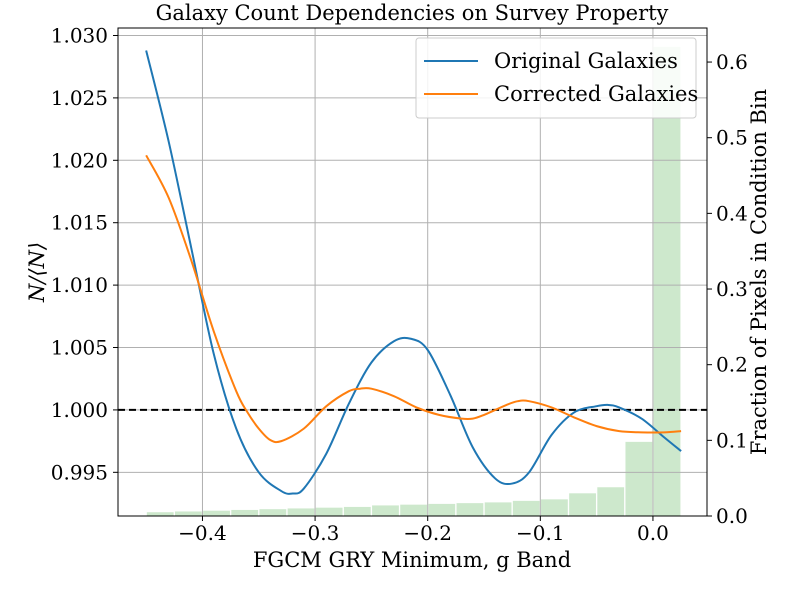 This screenshot has height=600, width=800. What do you see at coordinates (540, 533) in the screenshot?
I see `x-tick-label: −0.1` at bounding box center [540, 533].